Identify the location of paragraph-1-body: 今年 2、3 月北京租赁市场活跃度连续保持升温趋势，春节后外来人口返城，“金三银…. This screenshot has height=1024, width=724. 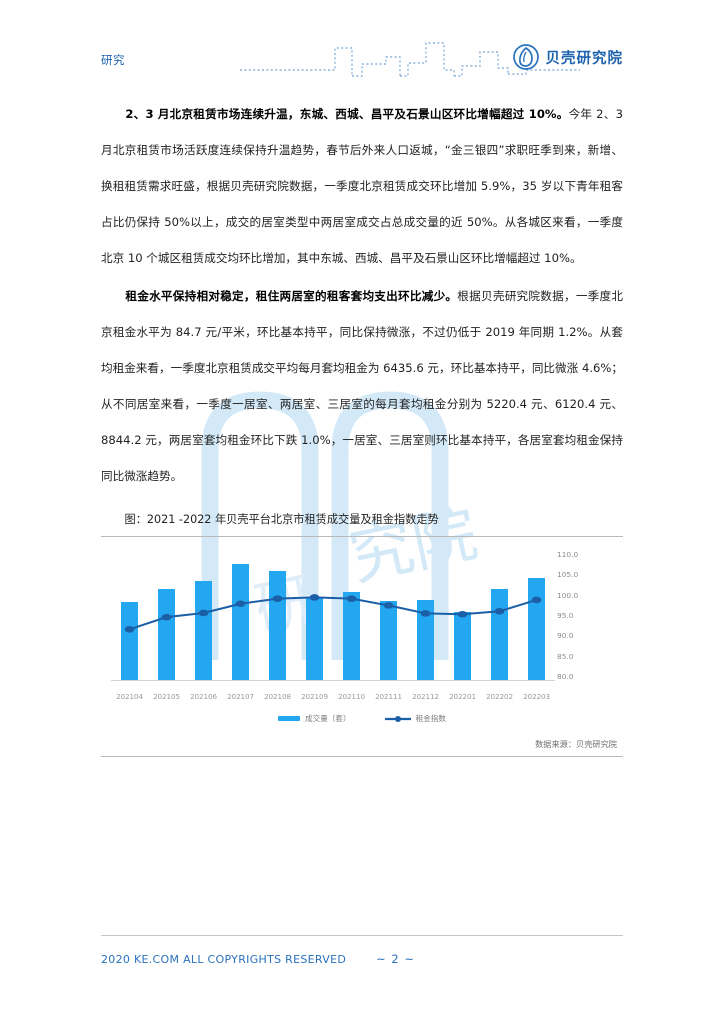
(362, 186).